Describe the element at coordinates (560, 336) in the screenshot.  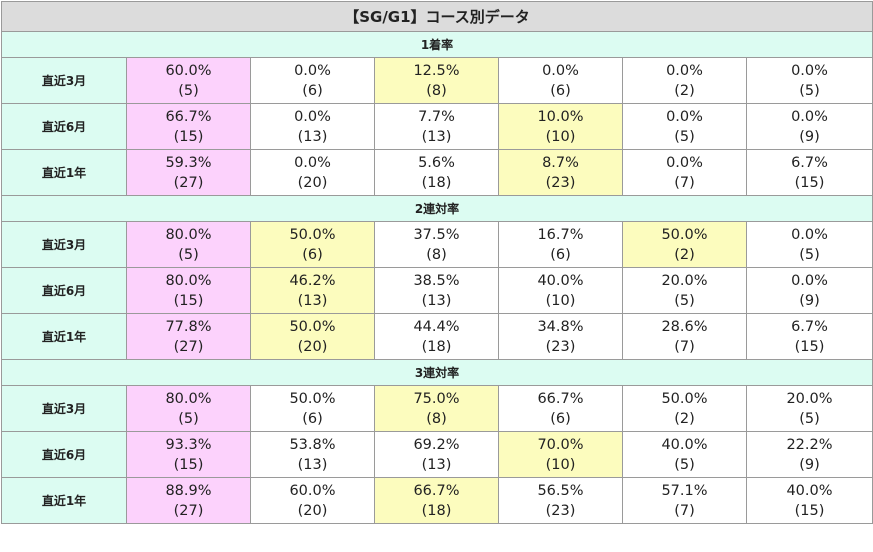
I see `course-4-cell: 34.8% (23)` at that location.